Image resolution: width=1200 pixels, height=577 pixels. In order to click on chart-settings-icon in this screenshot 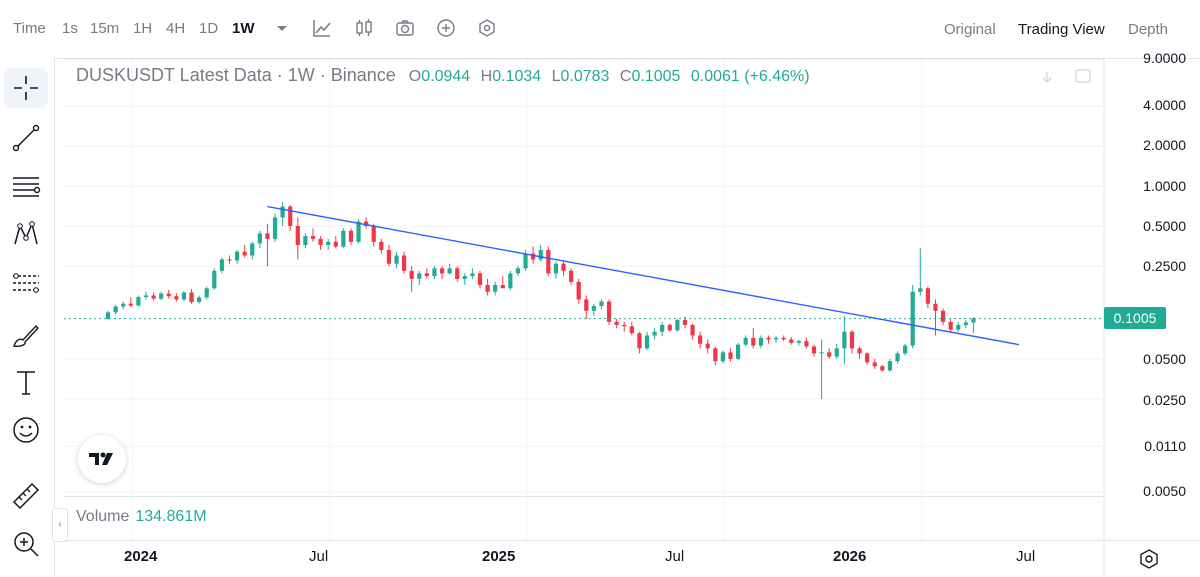, I will do `click(1149, 559)`.